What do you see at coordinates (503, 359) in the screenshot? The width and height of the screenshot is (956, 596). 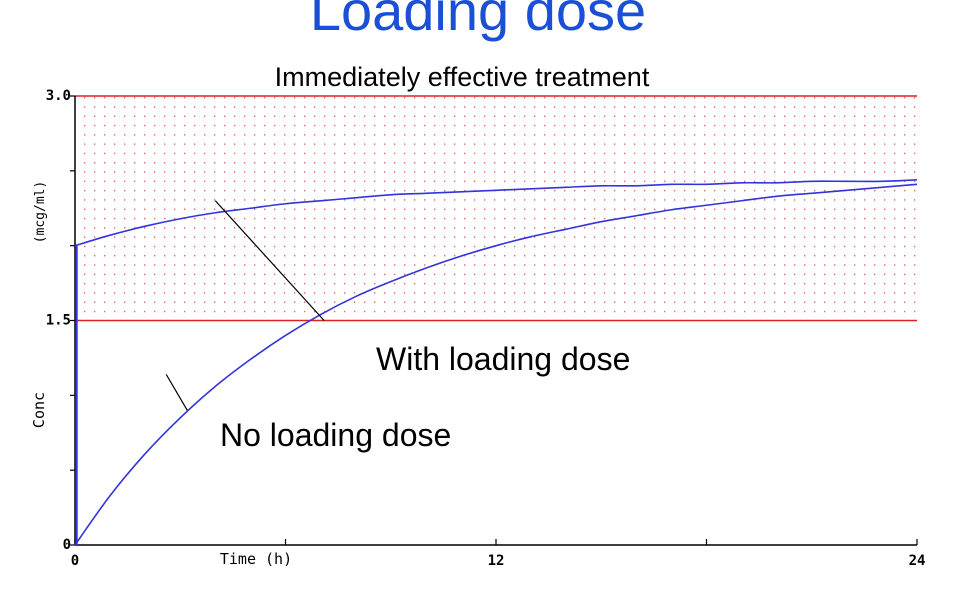 I see `annotation-label-with-loading: With loading dose` at bounding box center [503, 359].